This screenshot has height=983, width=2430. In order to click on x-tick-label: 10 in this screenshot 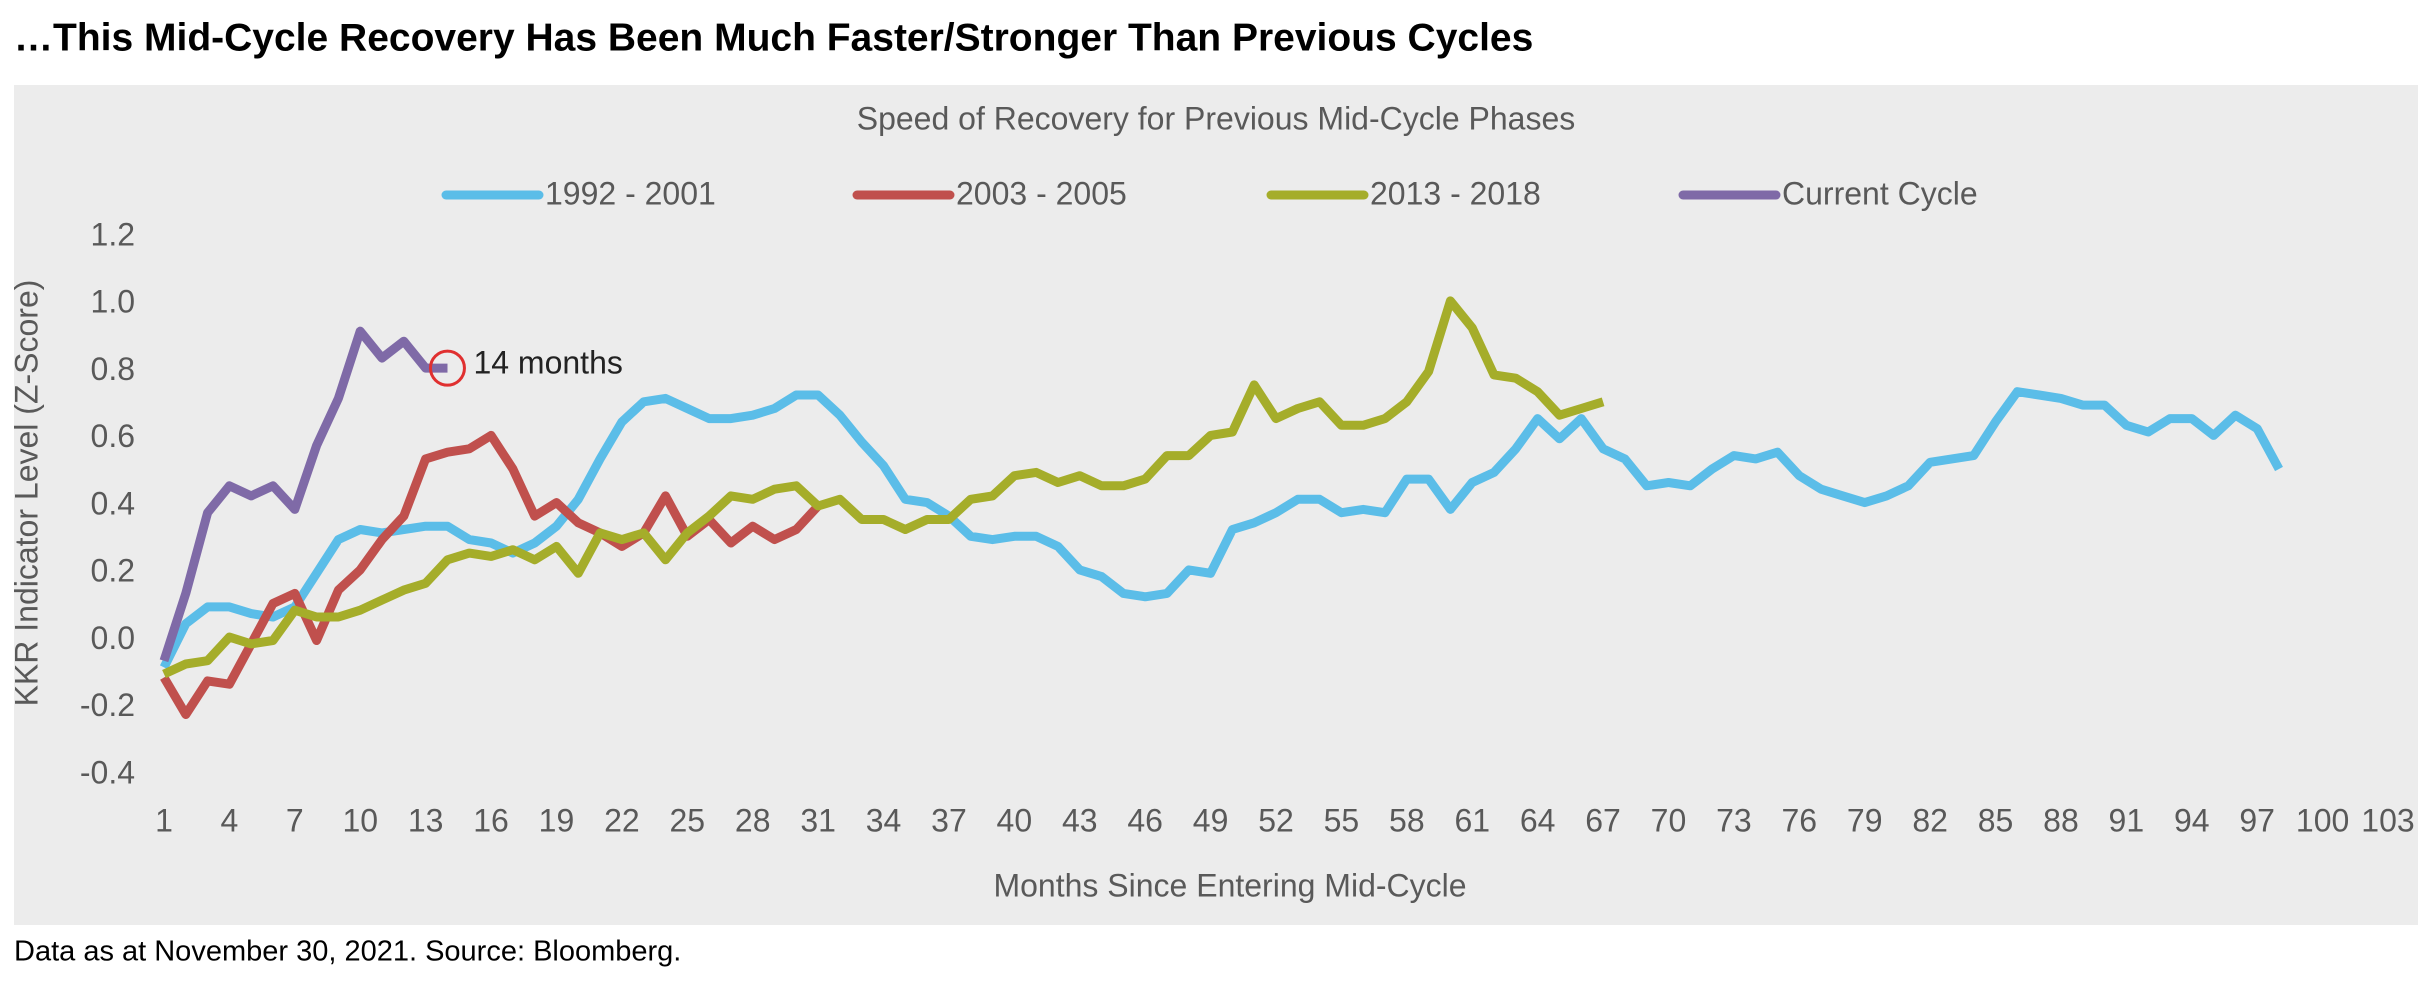, I will do `click(360, 820)`.